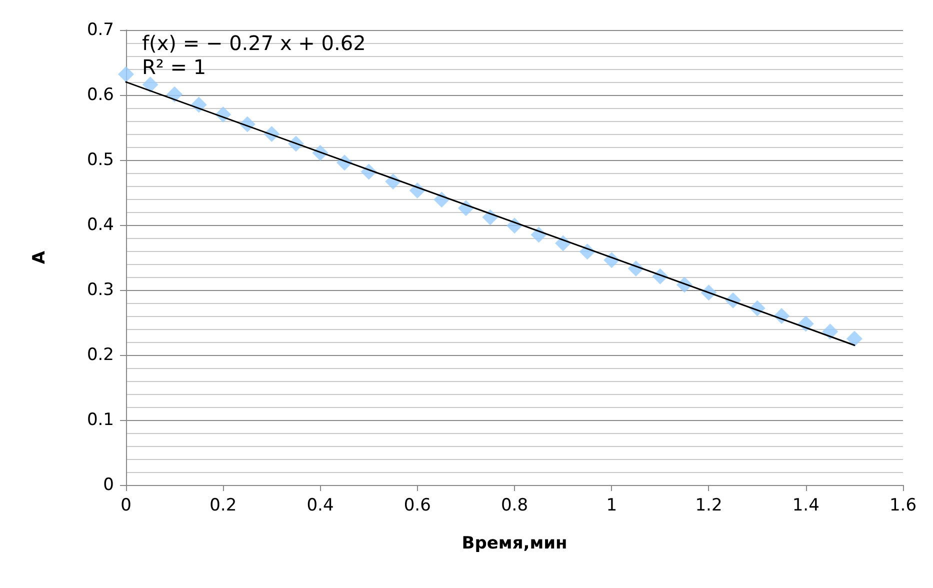 This screenshot has height=588, width=933. What do you see at coordinates (40, 257) in the screenshot?
I see `y-axis-title: A` at bounding box center [40, 257].